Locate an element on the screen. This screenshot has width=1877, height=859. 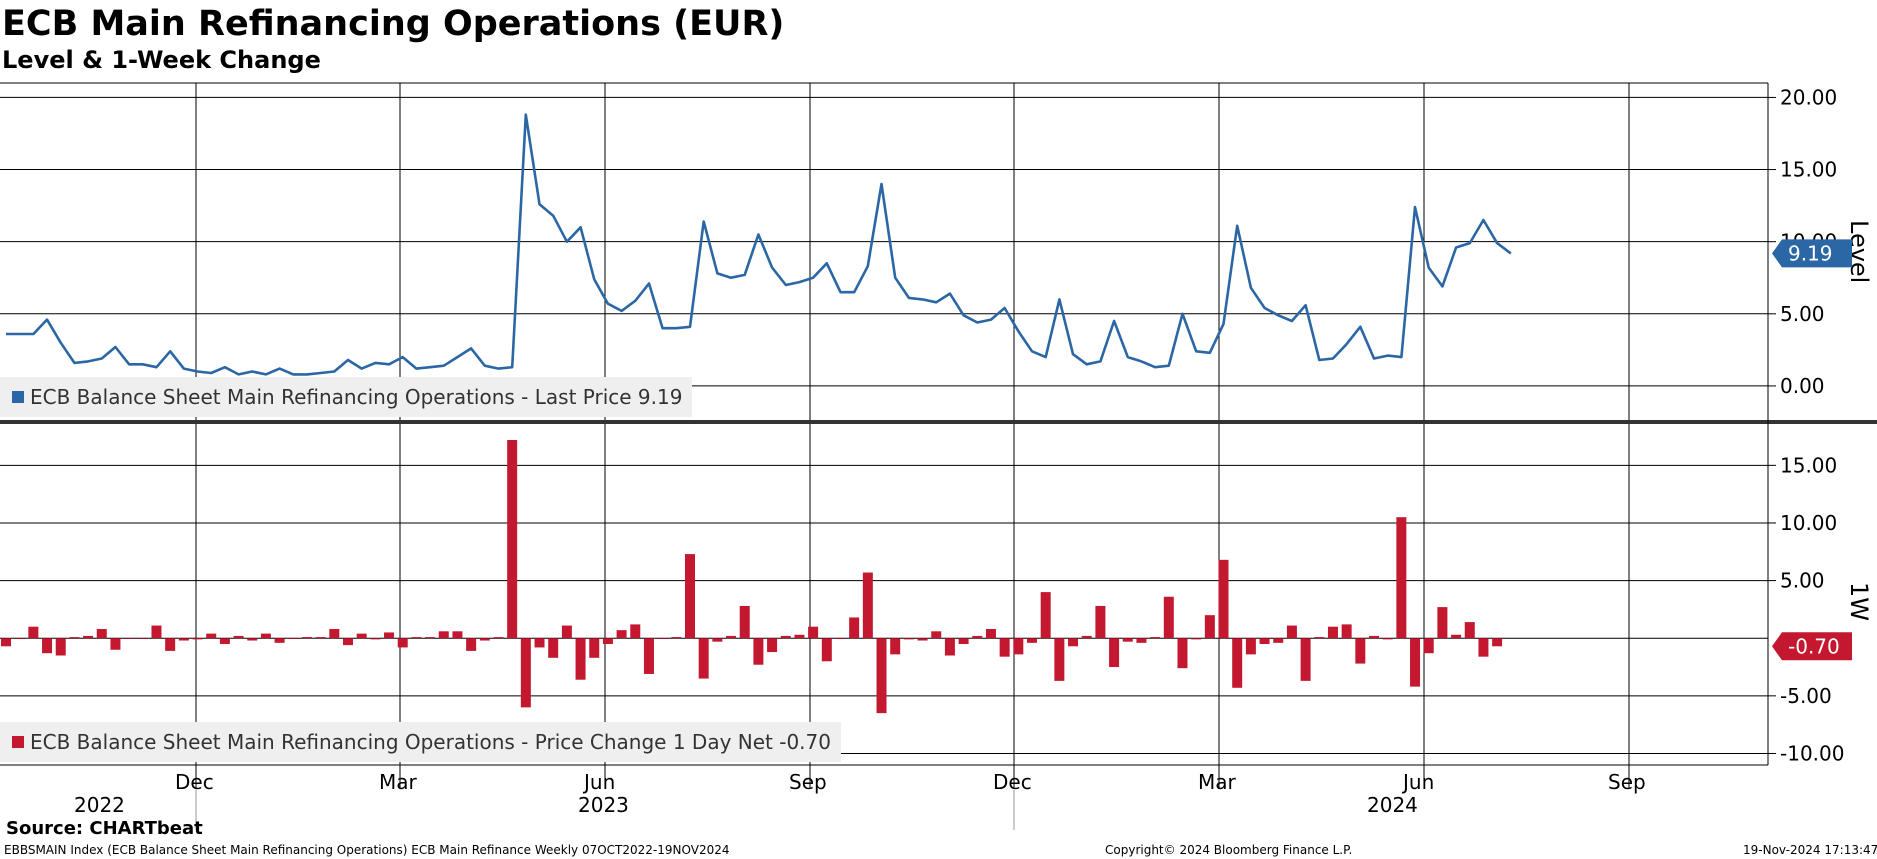
x-year-label-2024: 2024 is located at coordinates (1392, 805).